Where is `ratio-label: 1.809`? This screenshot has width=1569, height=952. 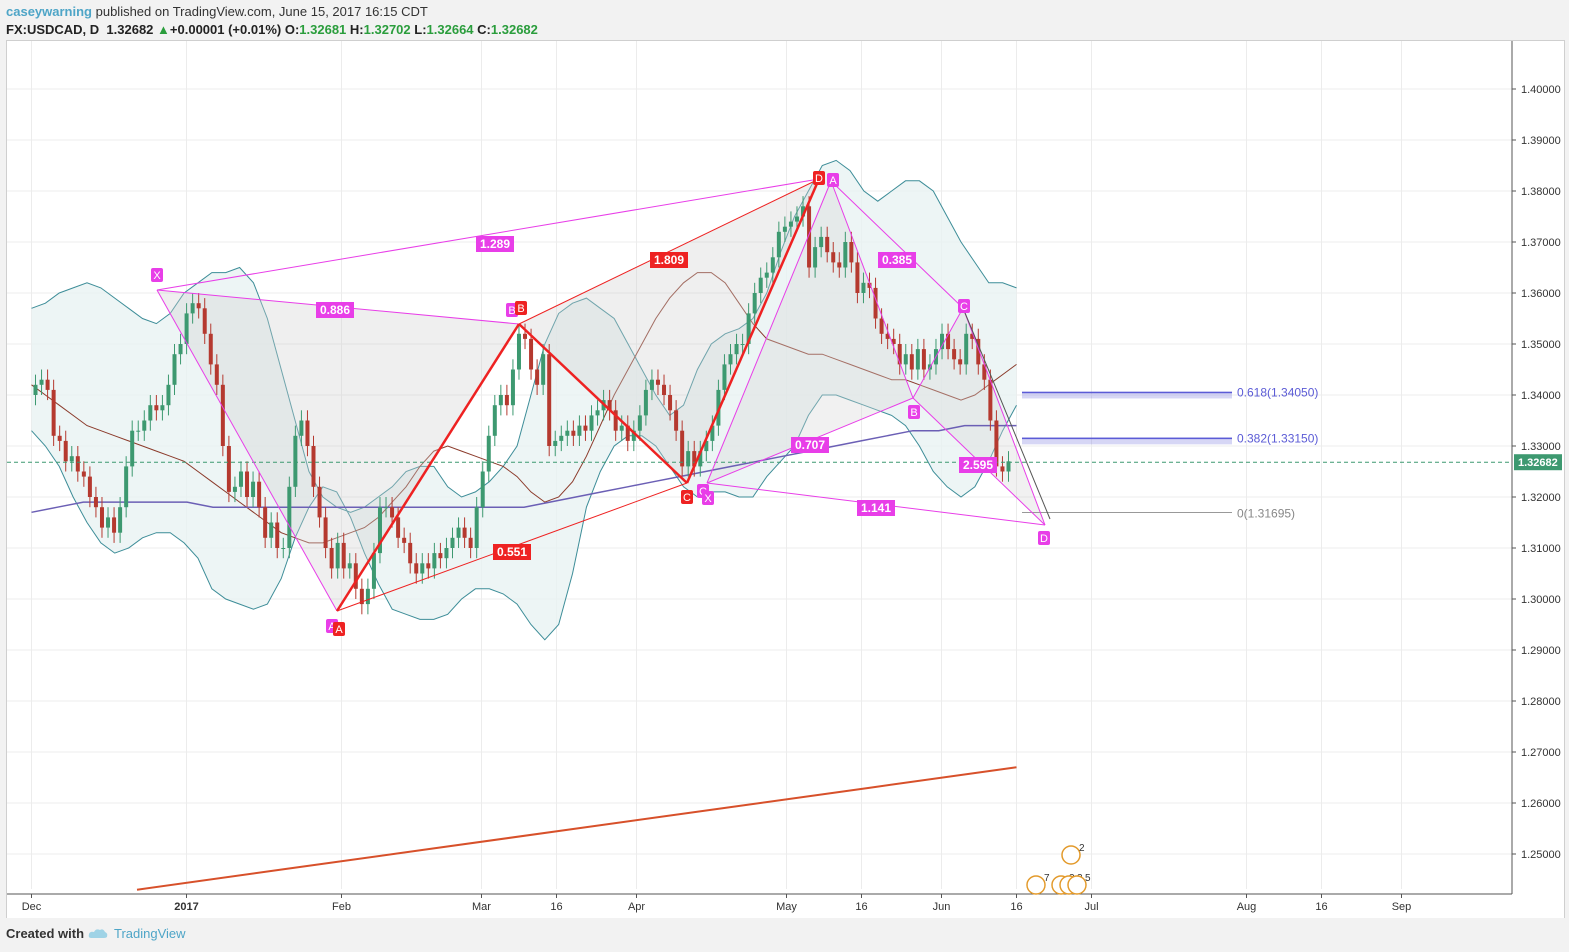 ratio-label: 1.809 is located at coordinates (669, 260).